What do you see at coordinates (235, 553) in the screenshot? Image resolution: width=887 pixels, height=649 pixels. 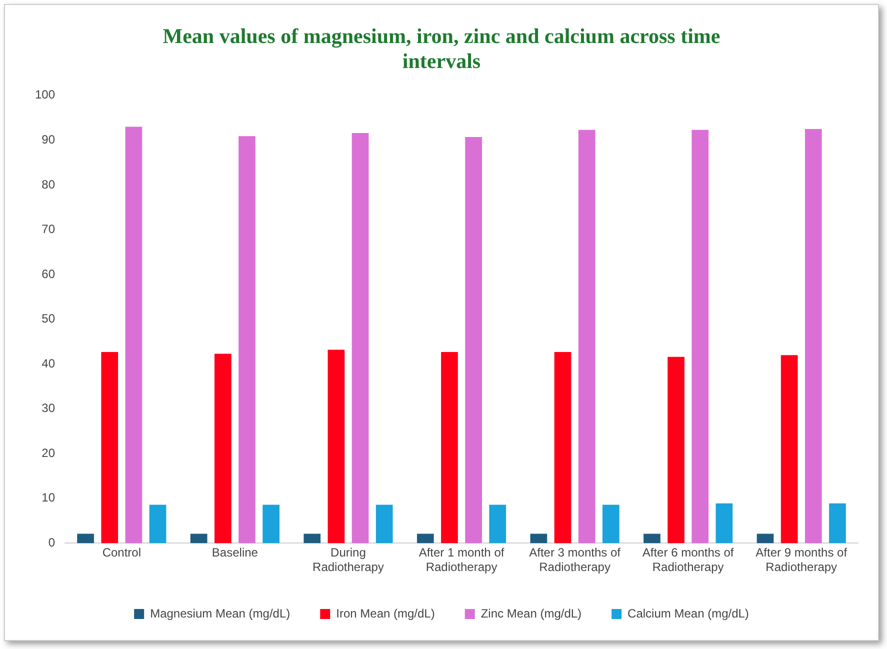 I see `x-tick-label: Baseline` at bounding box center [235, 553].